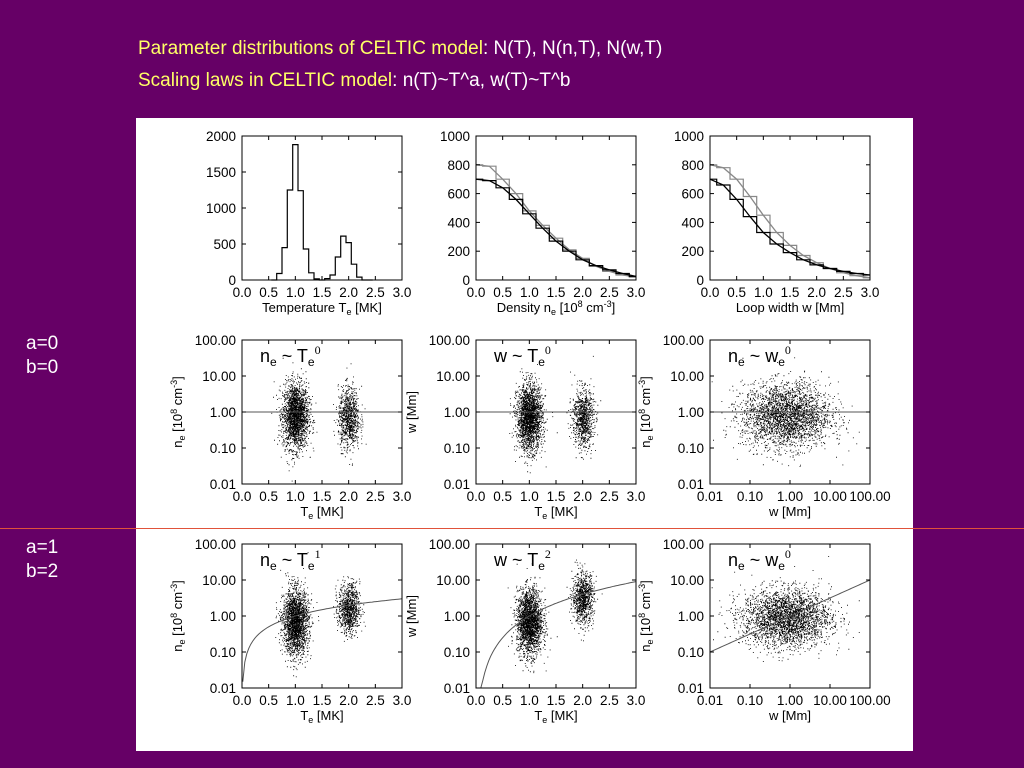 The image size is (1024, 768). What do you see at coordinates (759, 560) in the screenshot?
I see `panel-label: ne ~ we0` at bounding box center [759, 560].